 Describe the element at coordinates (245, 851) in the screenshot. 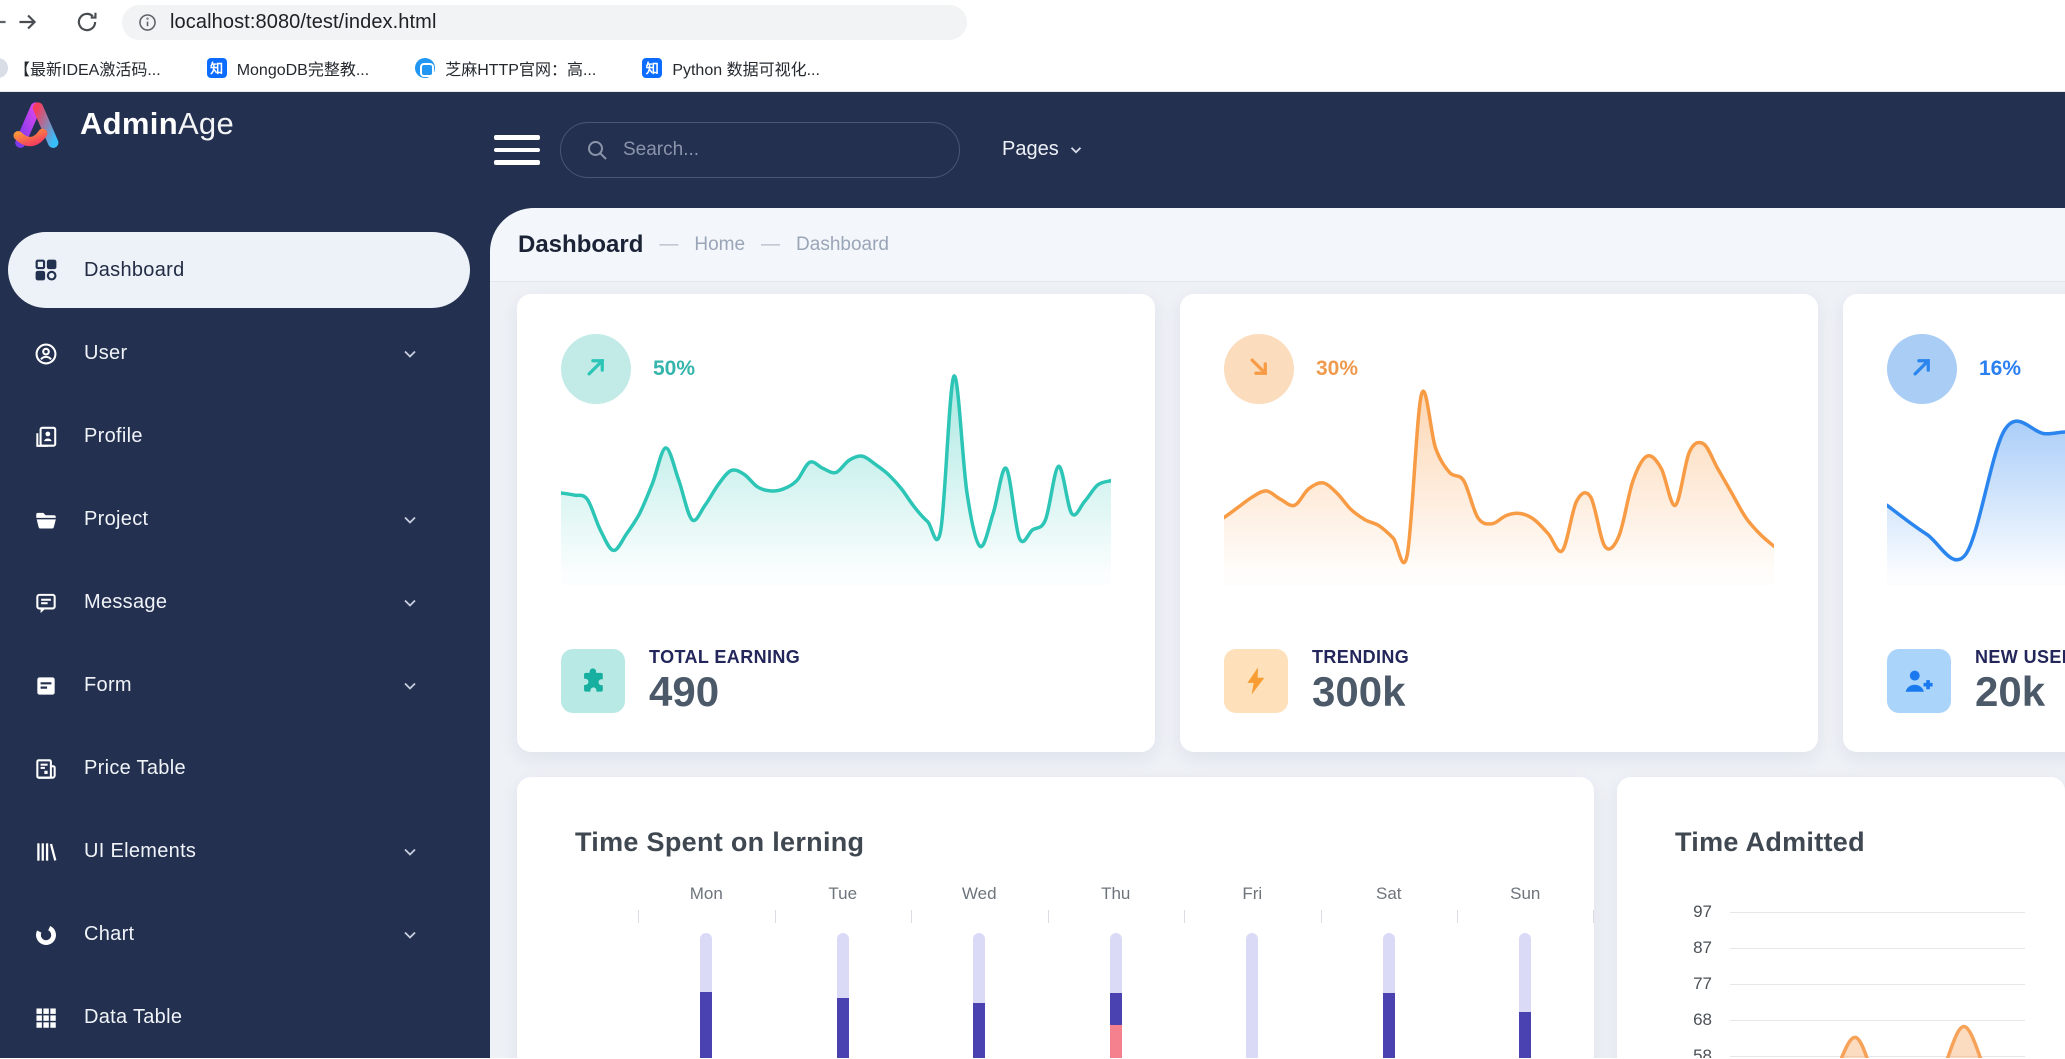

I see `sidebar-item-ui-elements: UI Elements` at that location.